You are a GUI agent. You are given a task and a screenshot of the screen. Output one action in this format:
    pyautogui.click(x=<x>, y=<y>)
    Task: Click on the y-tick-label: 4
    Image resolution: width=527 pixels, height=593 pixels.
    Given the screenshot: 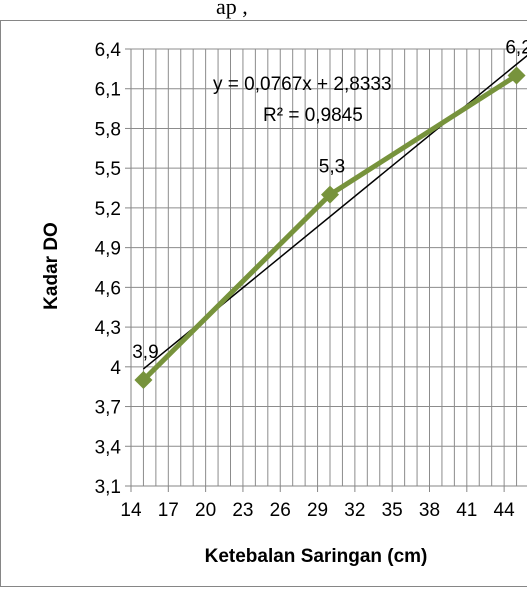 What is the action you would take?
    pyautogui.click(x=115, y=368)
    